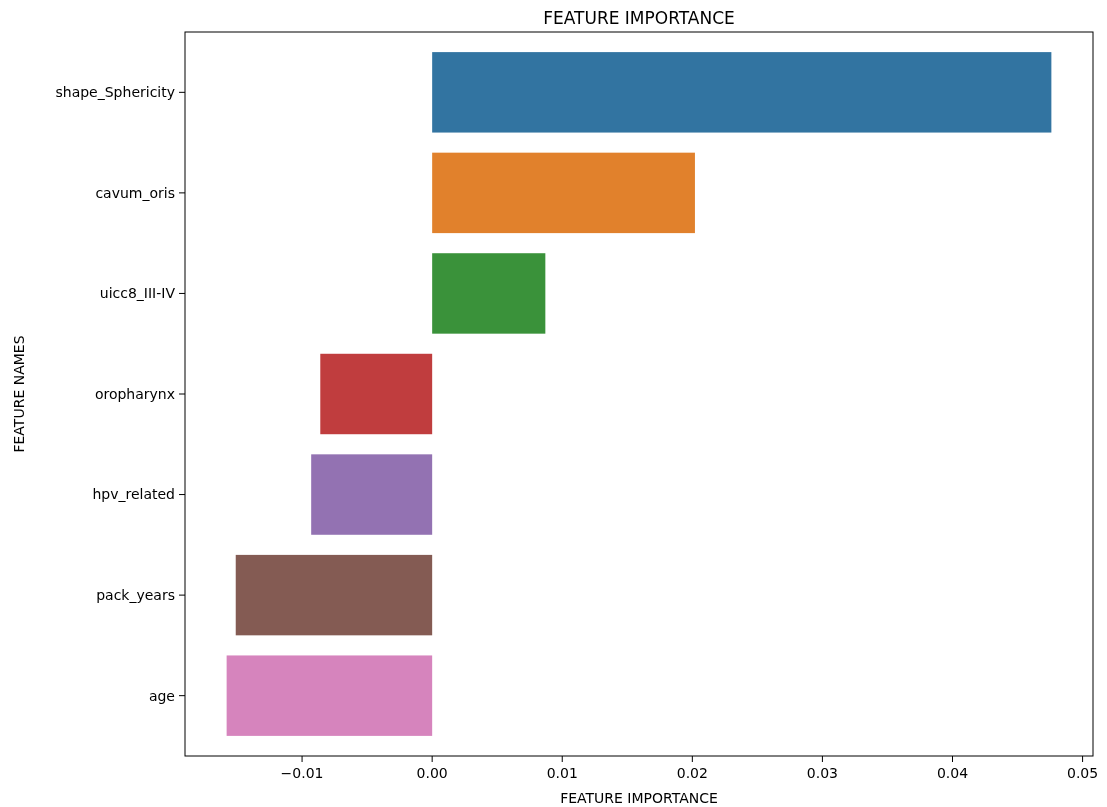 This screenshot has width=1107, height=807. I want to click on x-tick-label: 0.04, so click(952, 773).